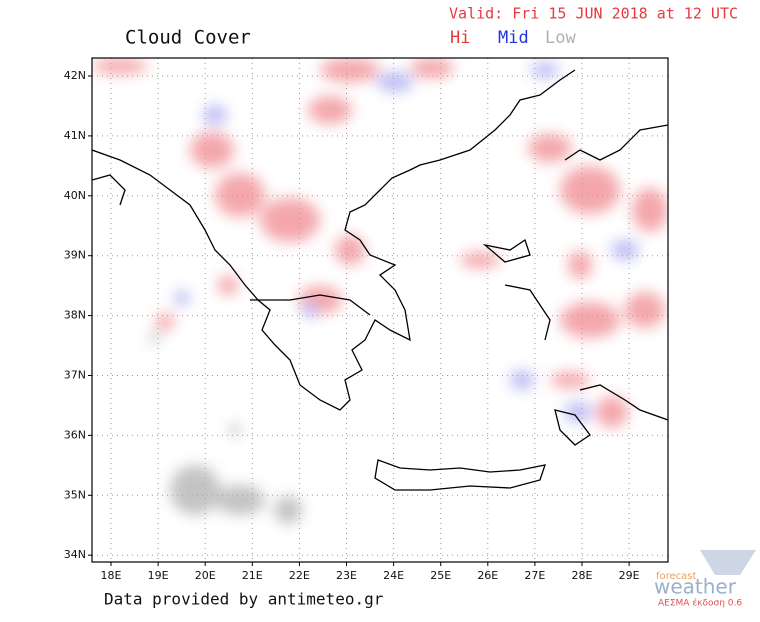 Image resolution: width=760 pixels, height=622 pixels. I want to click on lat-label: 36N, so click(75, 434).